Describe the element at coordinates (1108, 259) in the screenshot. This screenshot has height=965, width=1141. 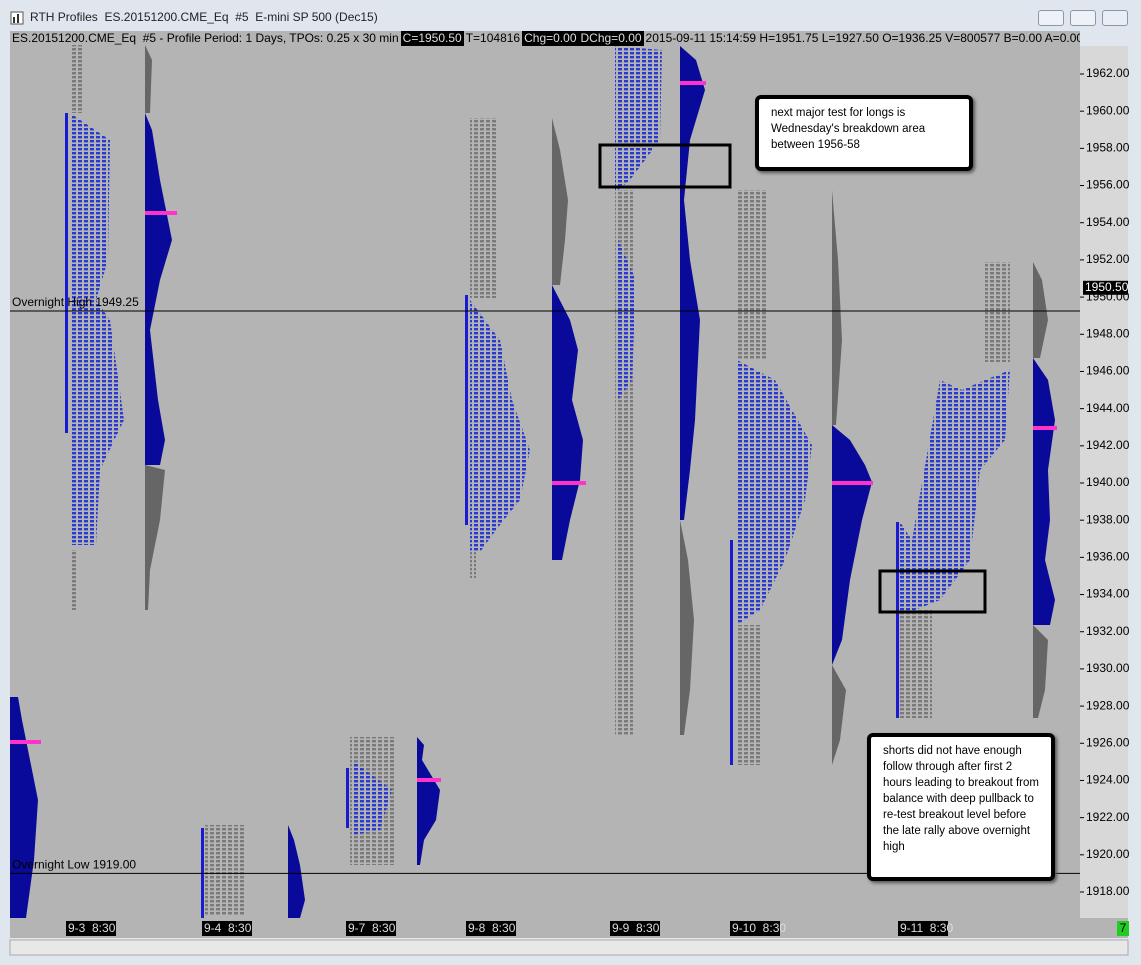
I see `price-label: 1952.00` at that location.